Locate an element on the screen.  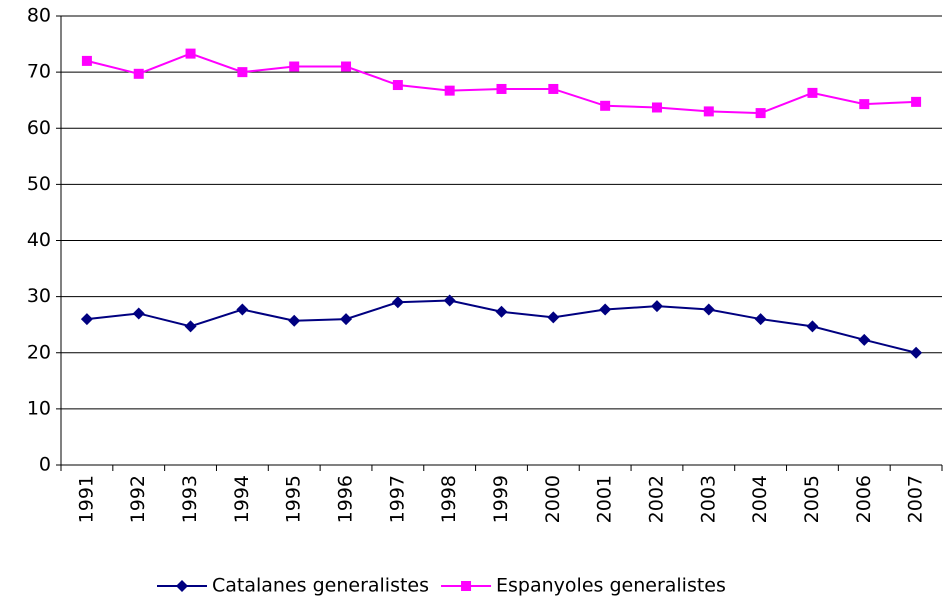
series-line is located at coordinates (501, 83).